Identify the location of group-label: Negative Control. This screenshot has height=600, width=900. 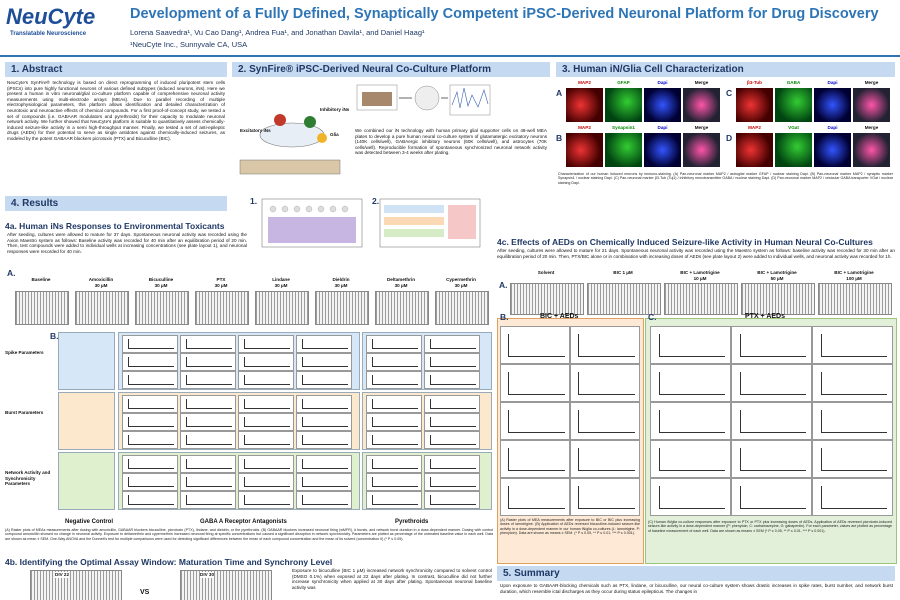
(89, 522).